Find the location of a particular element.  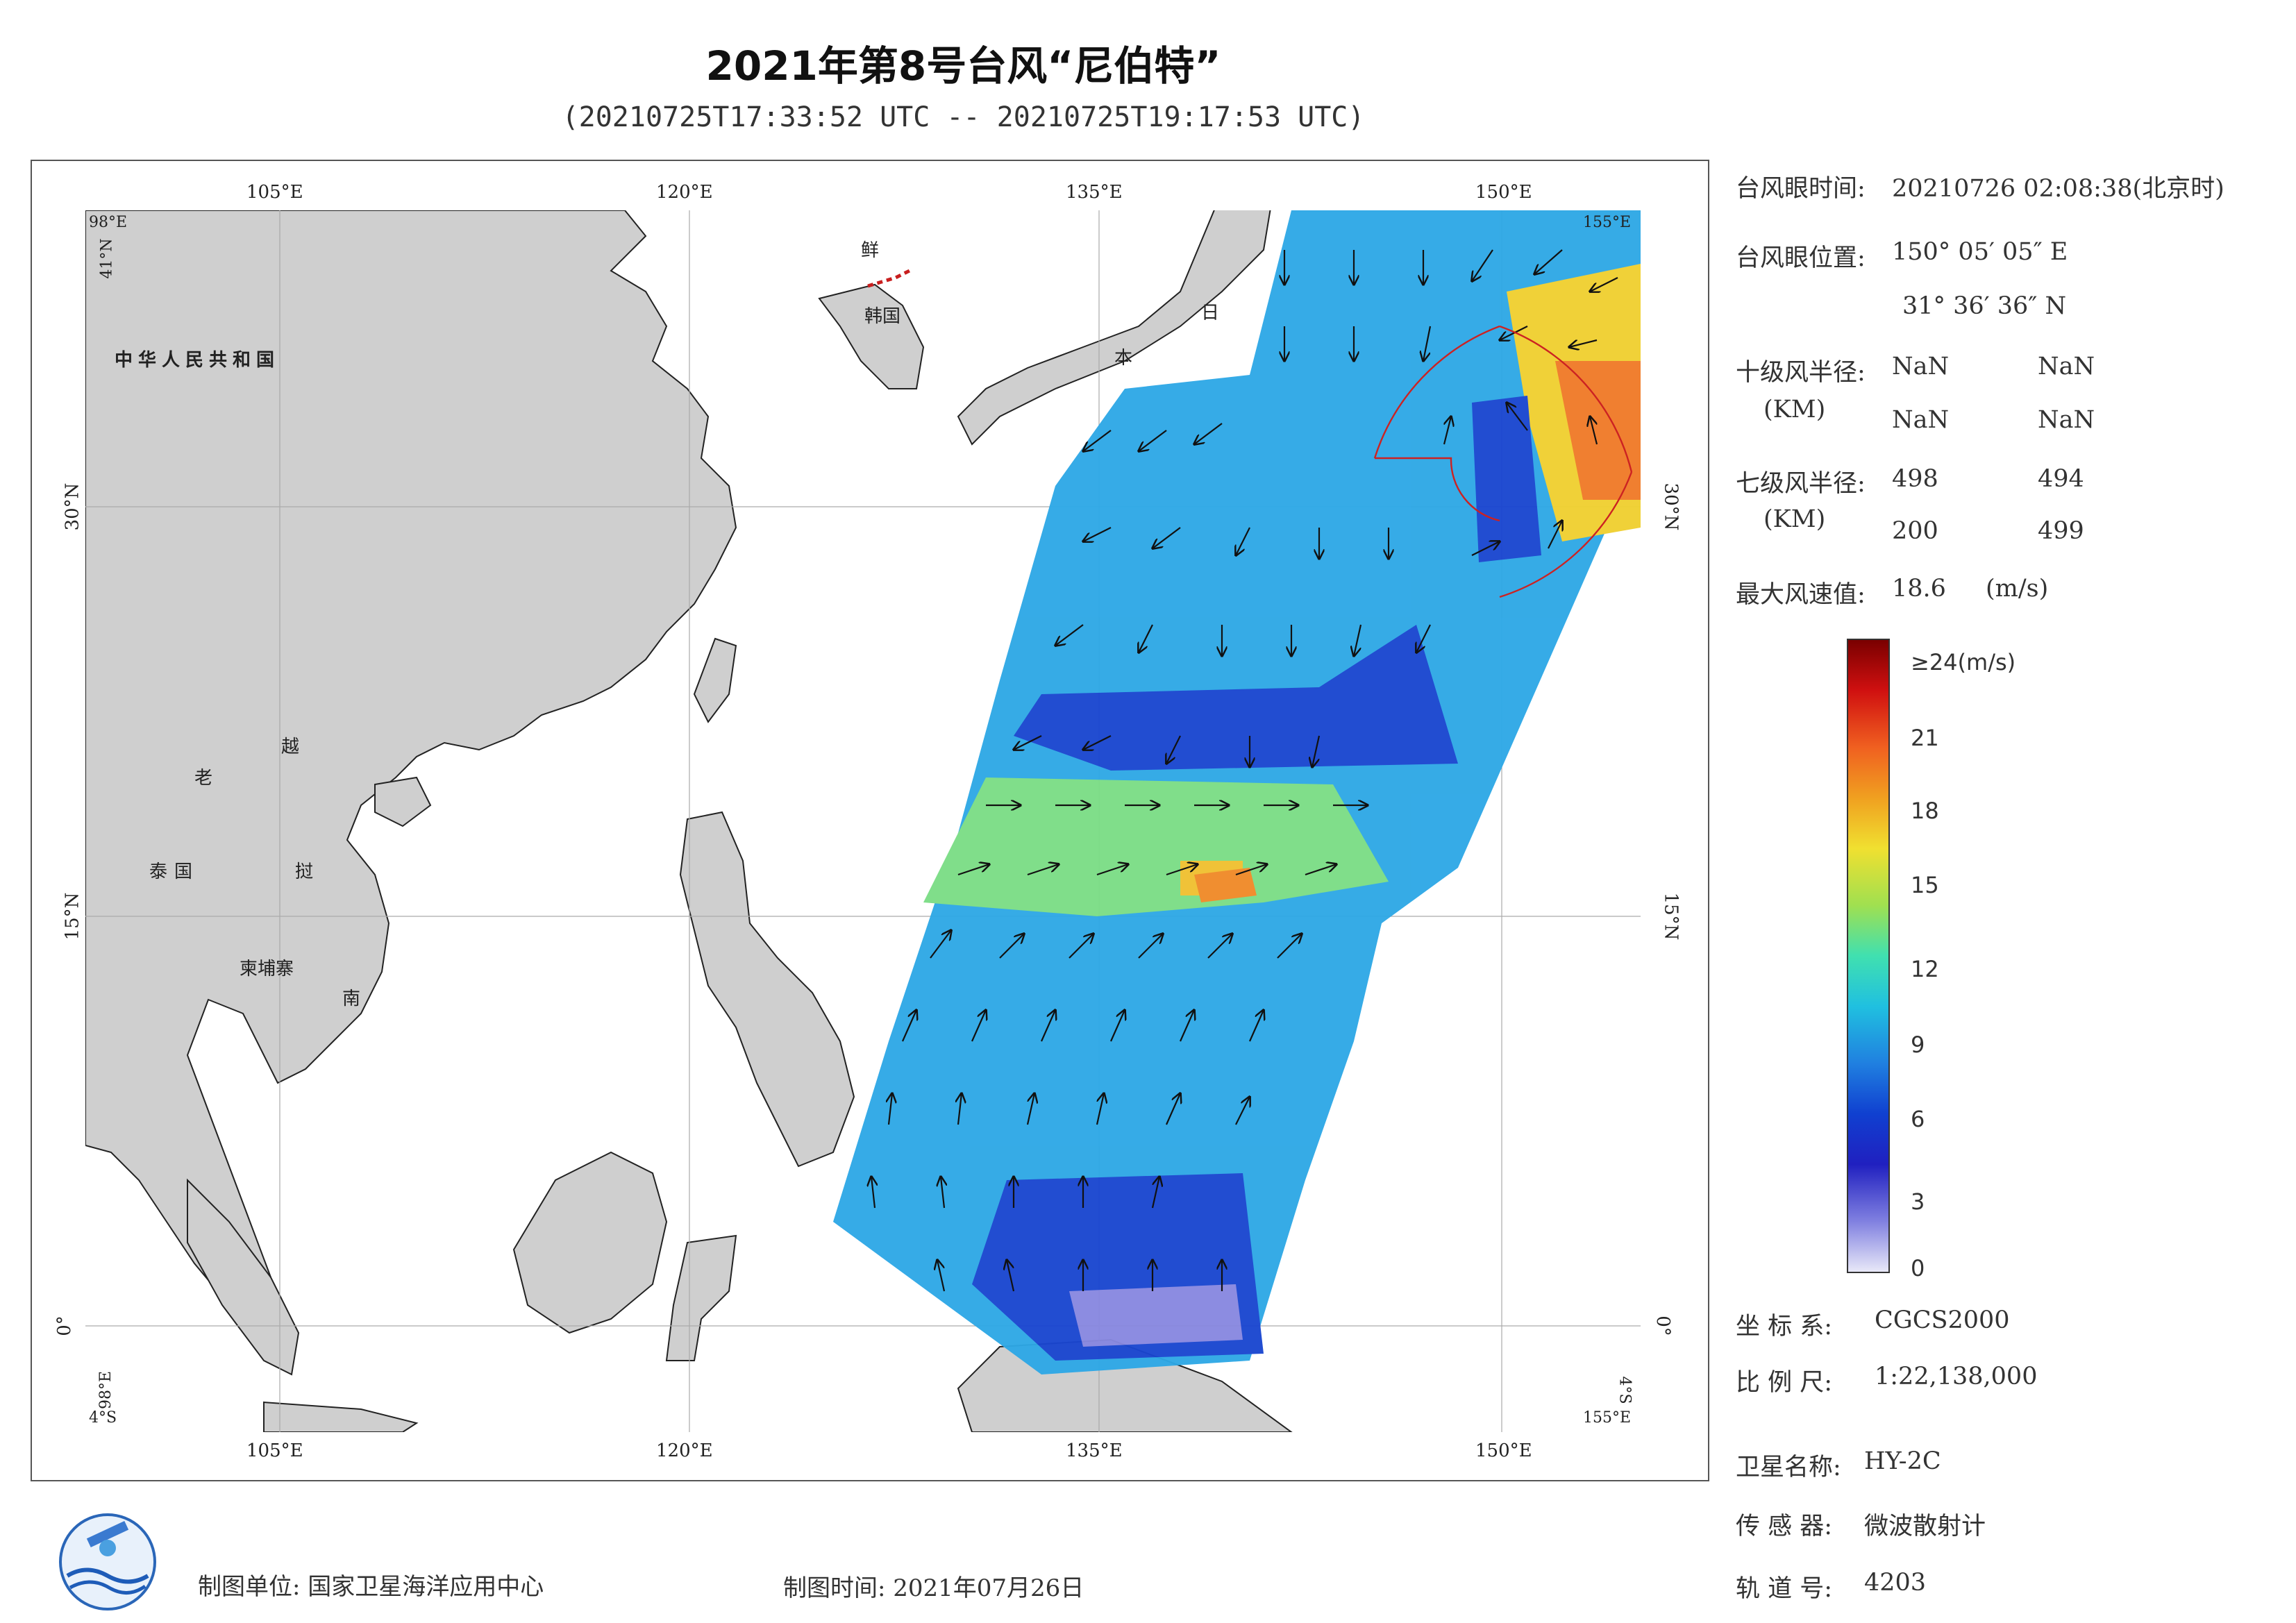

production-date: 制图时间: 2021年07月26日 is located at coordinates (933, 1588).